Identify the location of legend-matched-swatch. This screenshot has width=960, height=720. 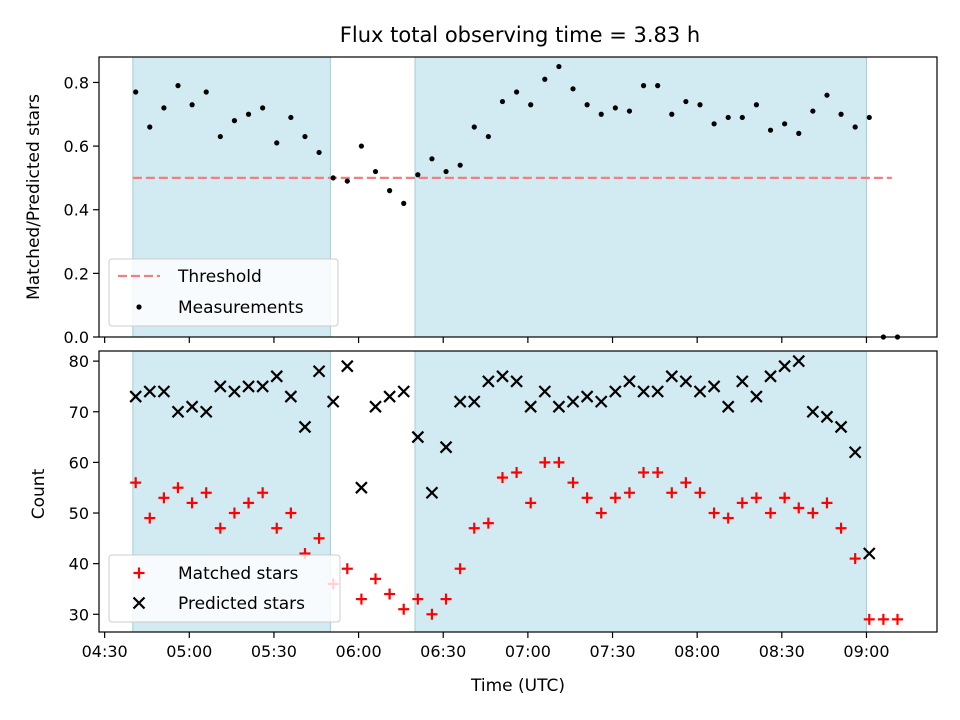
(139, 573).